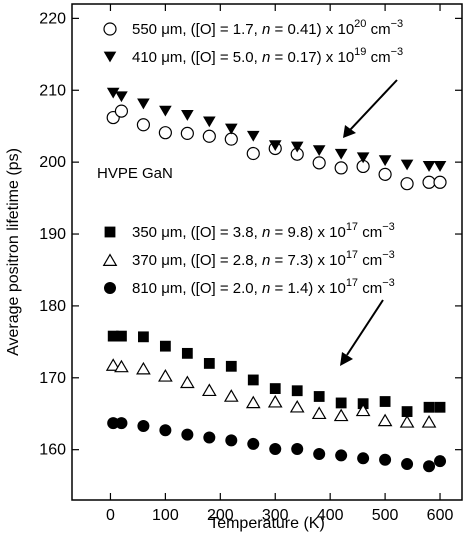 This screenshot has width=474, height=534. Describe the element at coordinates (330, 515) in the screenshot. I see `x-tick-label: 400` at that location.